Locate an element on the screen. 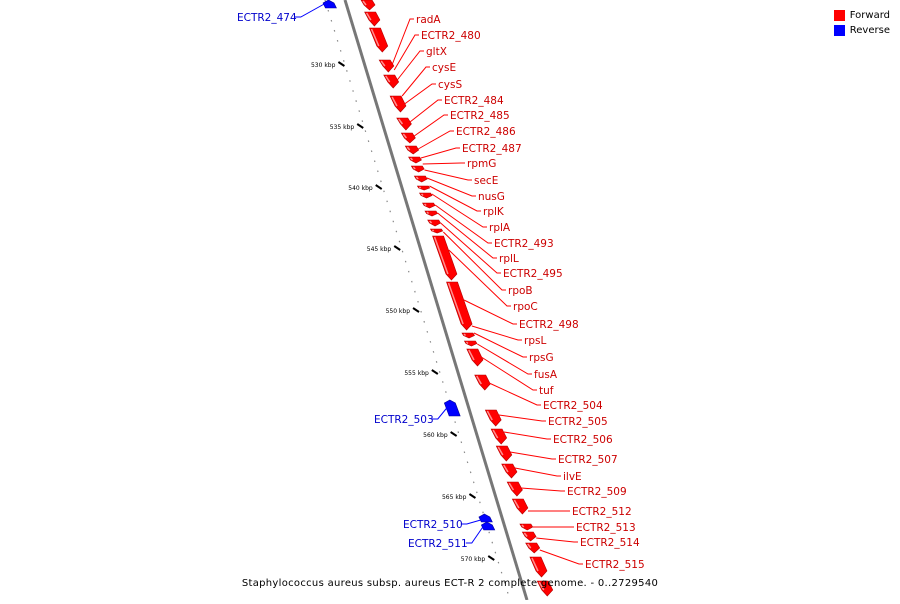 This screenshot has height=604, width=900. reverse-swatch is located at coordinates (839, 30).